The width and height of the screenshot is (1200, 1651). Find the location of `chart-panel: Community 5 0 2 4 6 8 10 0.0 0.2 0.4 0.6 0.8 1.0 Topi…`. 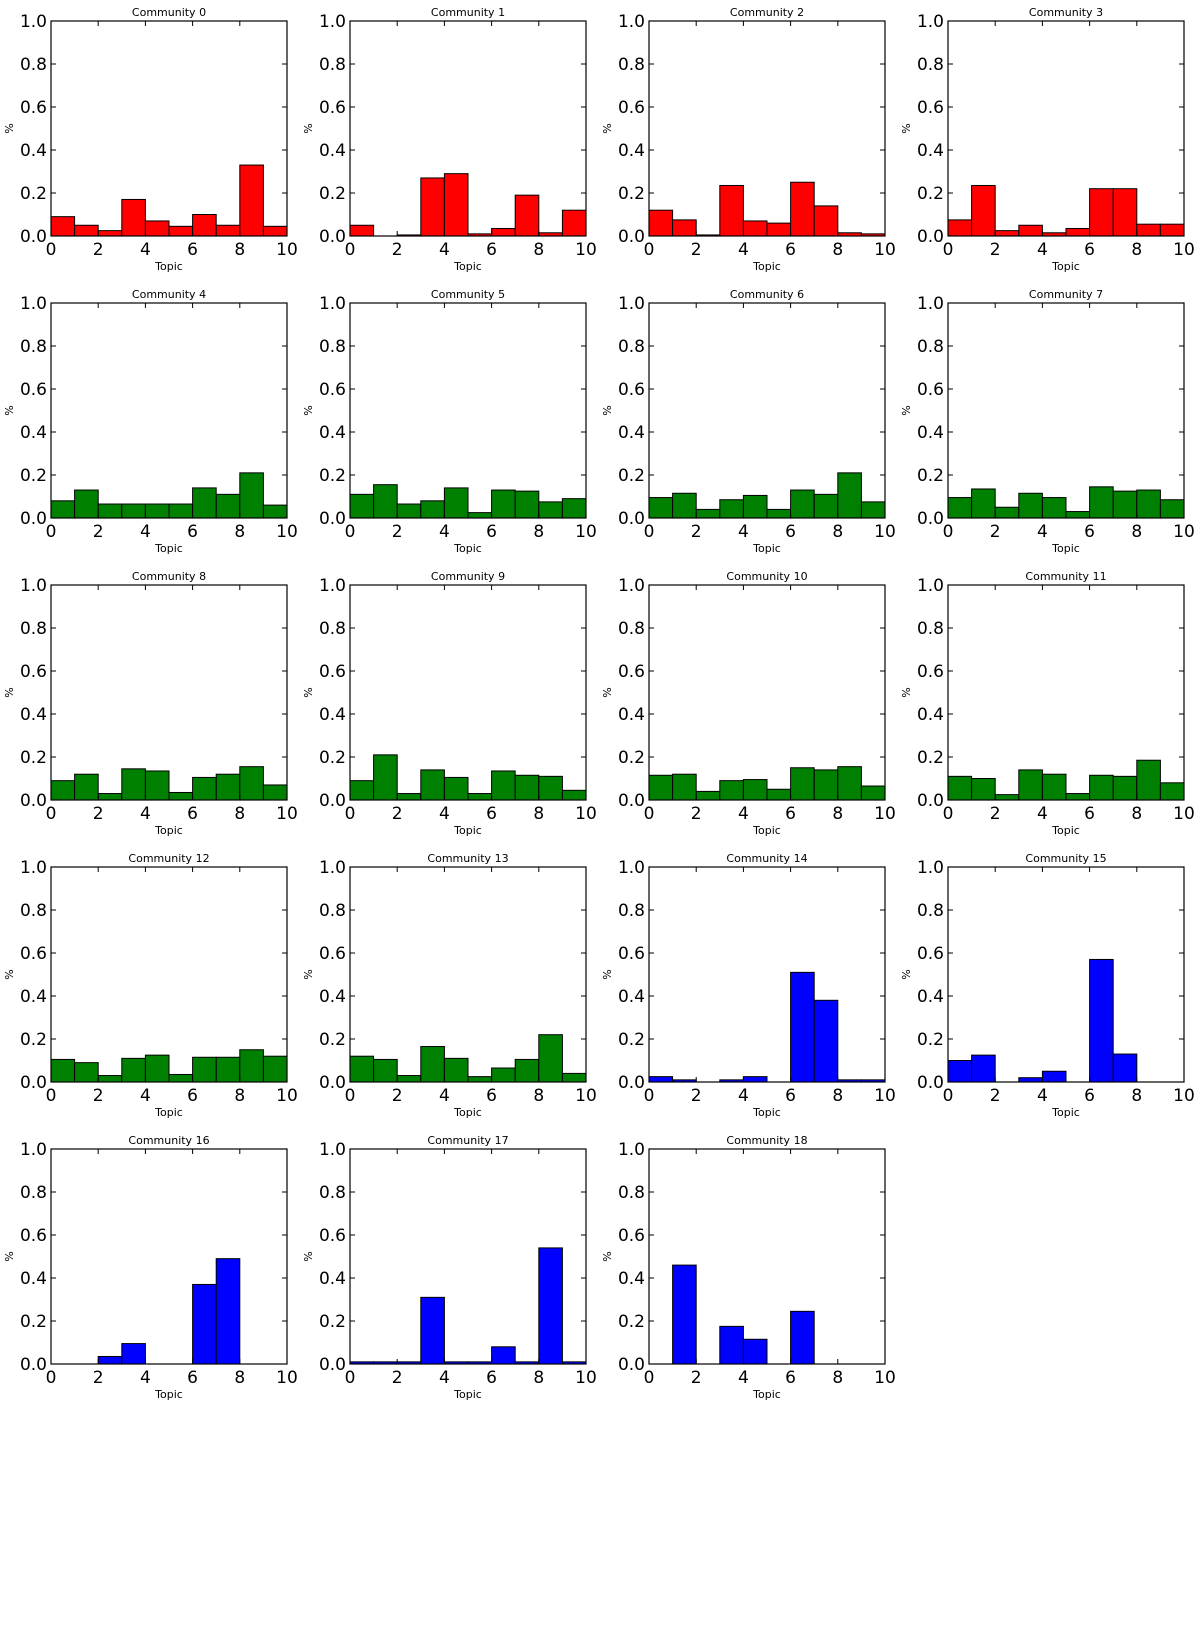

chart-panel: Community 5 0 2 4 6 8 10 0.0 0.2 0.4 0.6 0.8 1.0 Topi… is located at coordinates (449, 421).